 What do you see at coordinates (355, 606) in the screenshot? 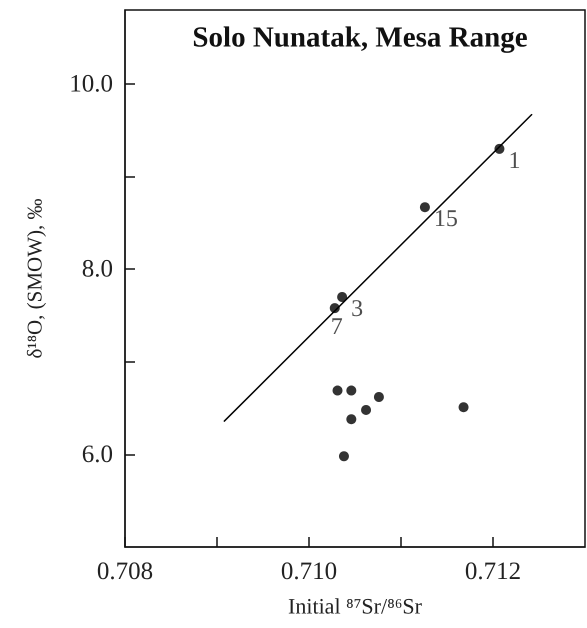
I see `x-axis-title: Initial ⁸⁷Sr/⁸⁶Sr` at bounding box center [355, 606].